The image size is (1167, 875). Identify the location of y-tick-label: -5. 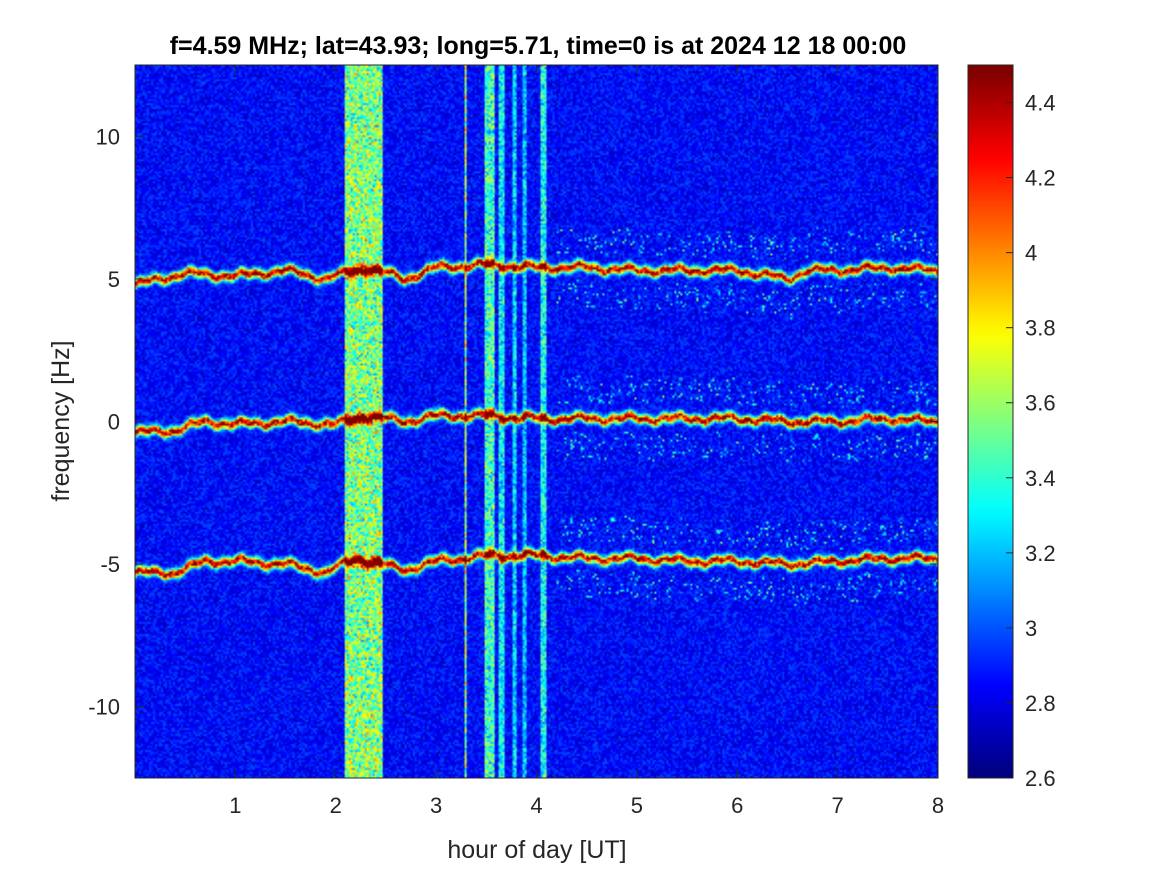
(110, 564).